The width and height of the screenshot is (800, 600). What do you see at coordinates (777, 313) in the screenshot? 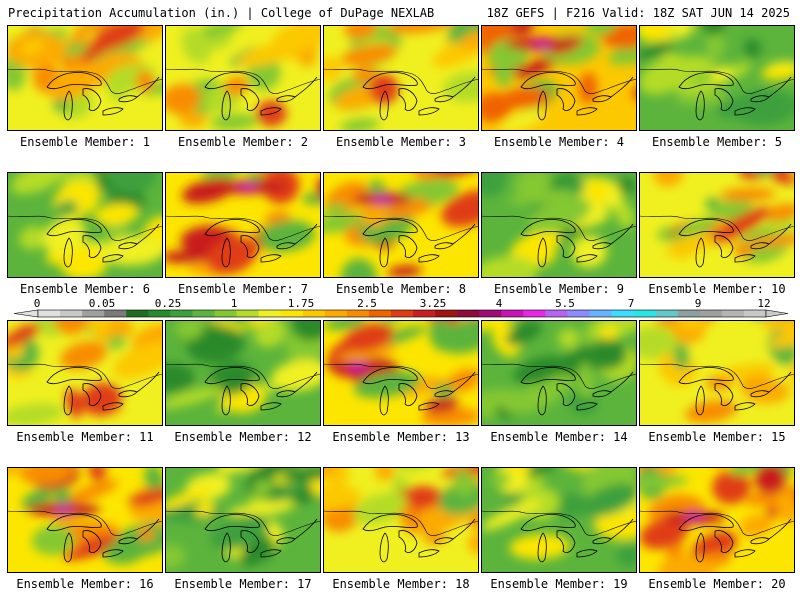
I see `colorbar-right-arrow` at bounding box center [777, 313].